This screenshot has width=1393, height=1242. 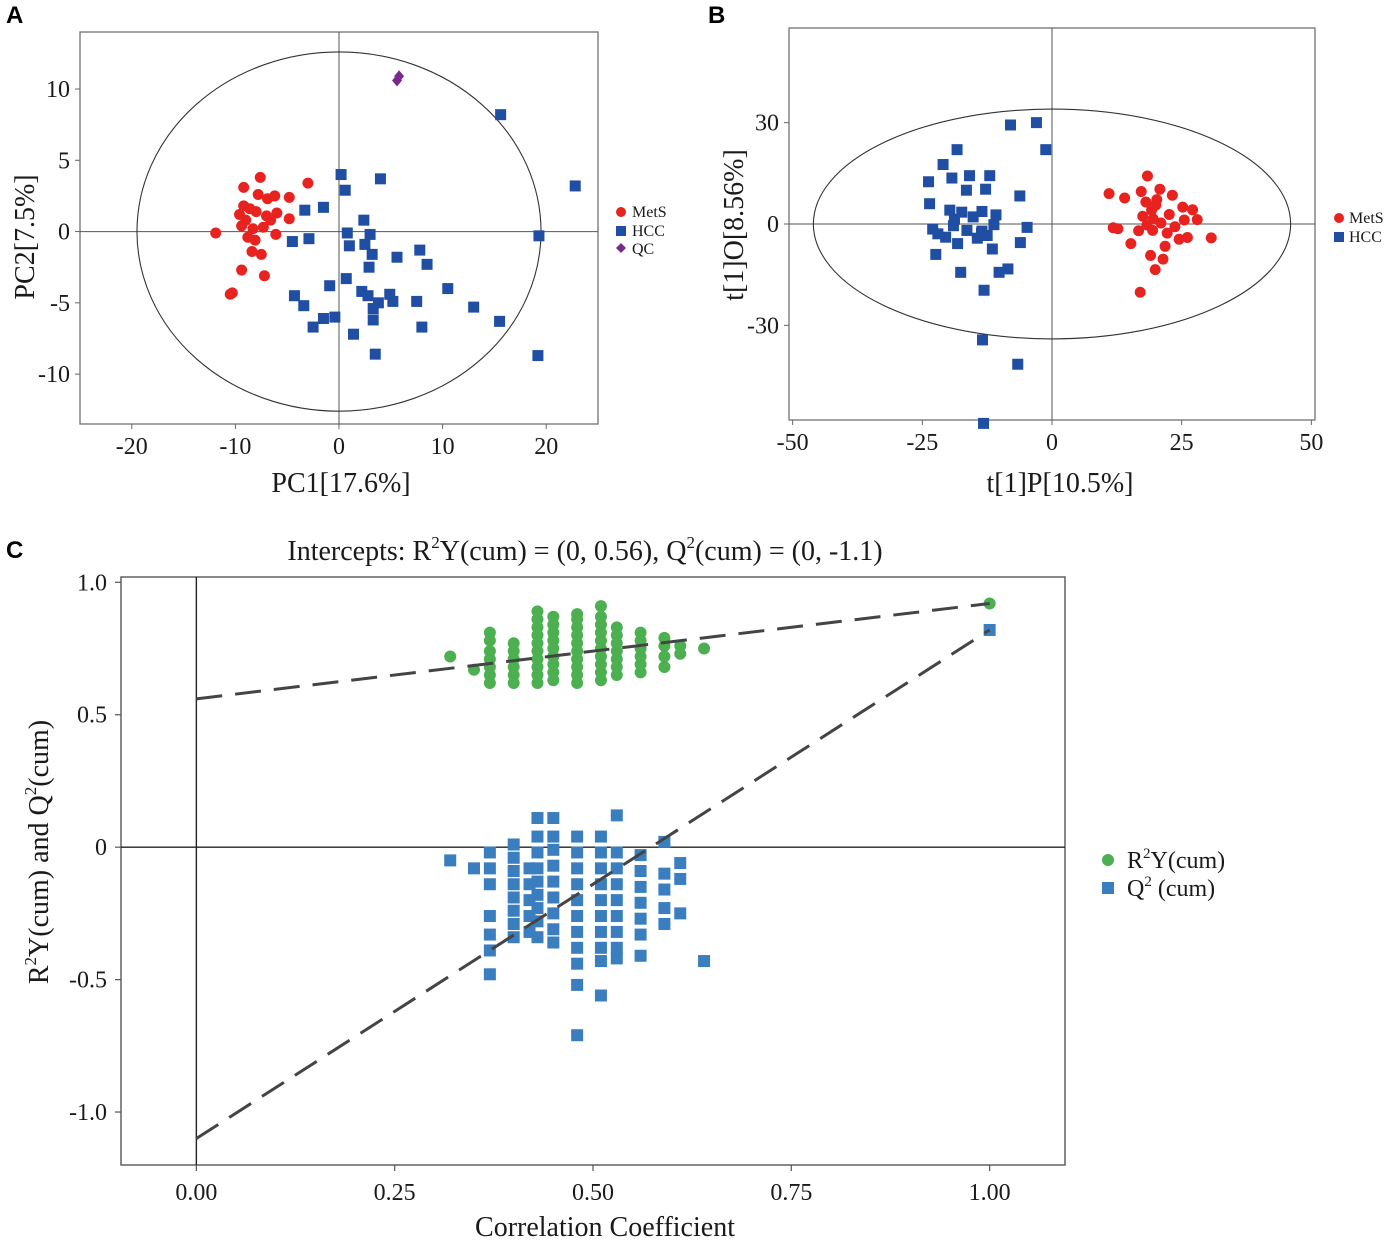 I want to click on ylabel-part-a: R, so click(x=39, y=974).